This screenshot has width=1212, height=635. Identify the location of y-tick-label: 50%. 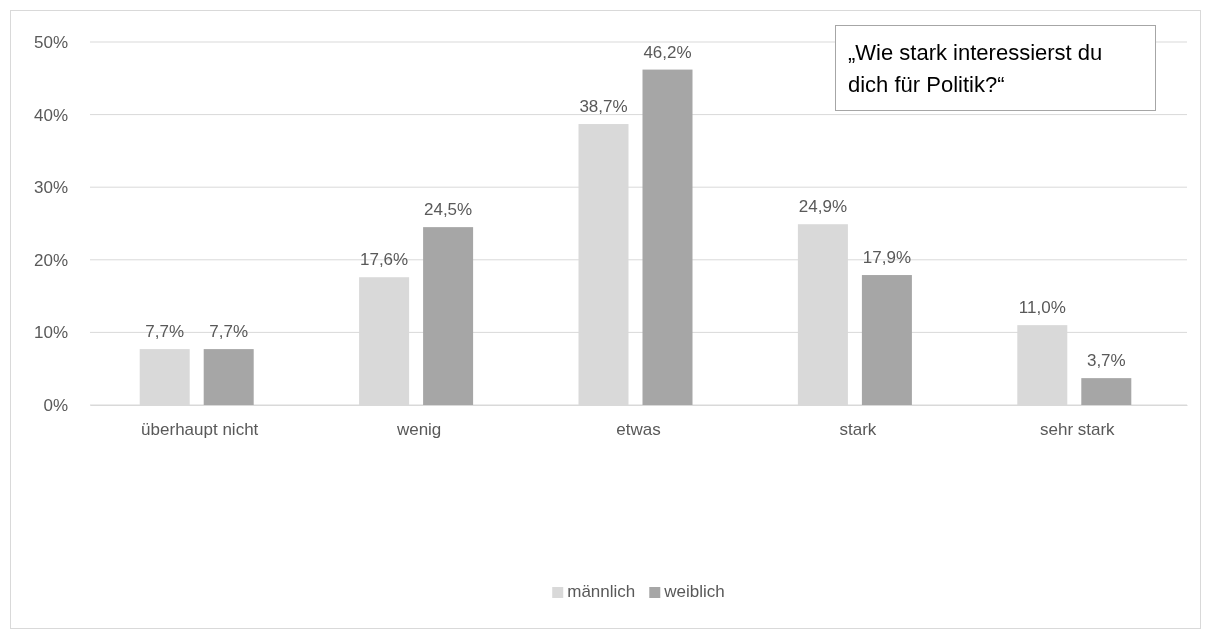
(50, 42).